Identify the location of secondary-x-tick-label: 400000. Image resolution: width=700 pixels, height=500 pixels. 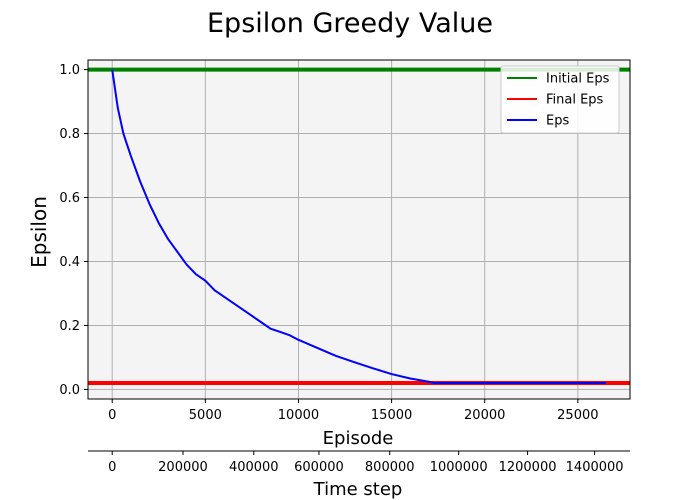
(254, 467).